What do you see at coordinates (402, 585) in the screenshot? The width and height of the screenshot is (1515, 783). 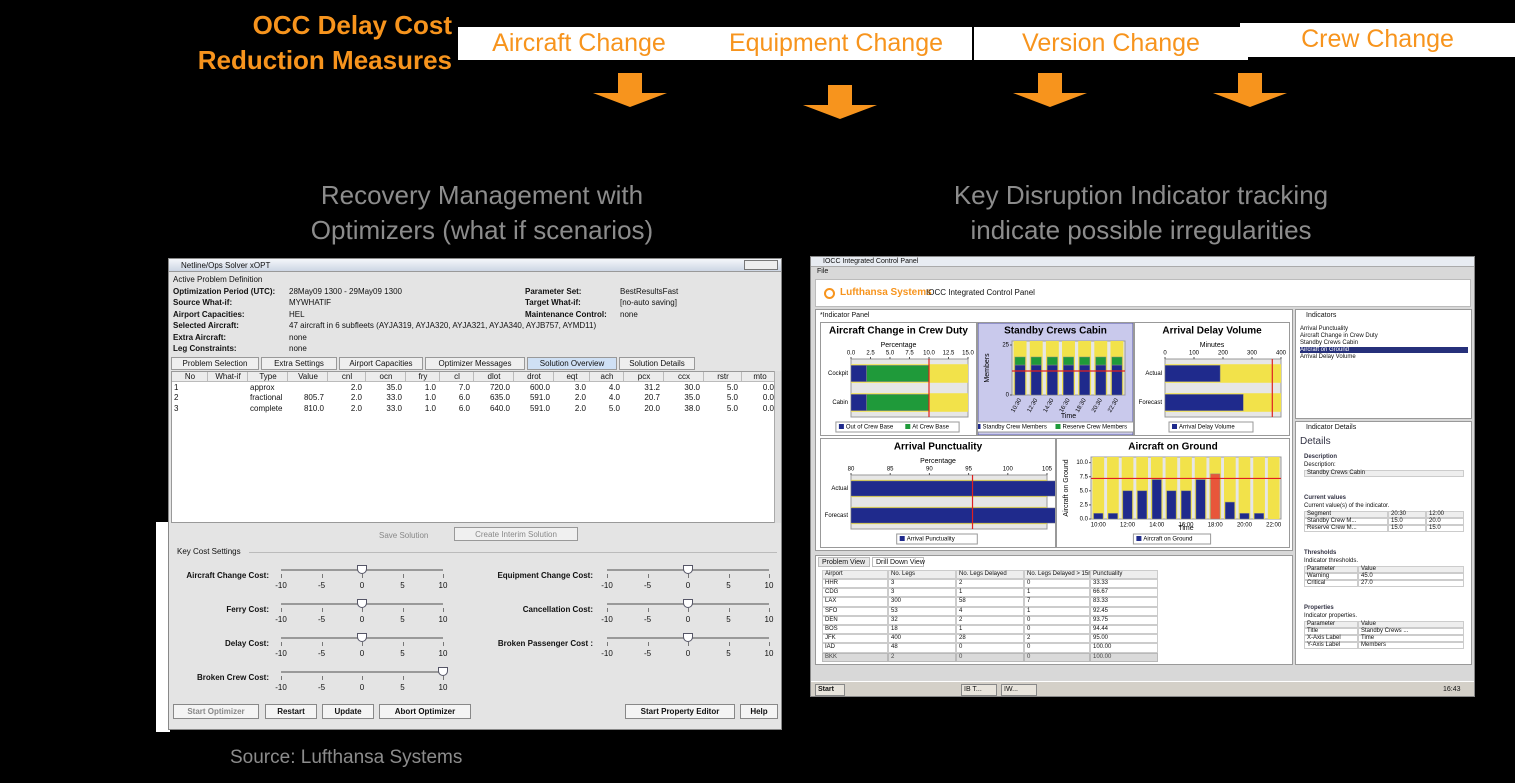 I see `slider-tick-label: 5` at bounding box center [402, 585].